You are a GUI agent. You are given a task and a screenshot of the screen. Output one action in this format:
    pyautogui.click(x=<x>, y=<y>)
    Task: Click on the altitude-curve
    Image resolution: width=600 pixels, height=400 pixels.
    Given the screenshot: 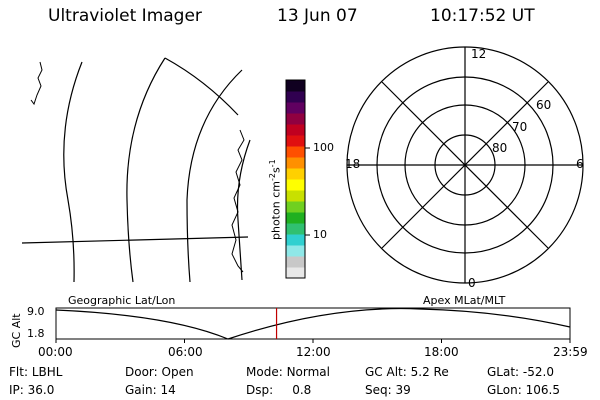 What is the action you would take?
    pyautogui.click(x=313, y=324)
    